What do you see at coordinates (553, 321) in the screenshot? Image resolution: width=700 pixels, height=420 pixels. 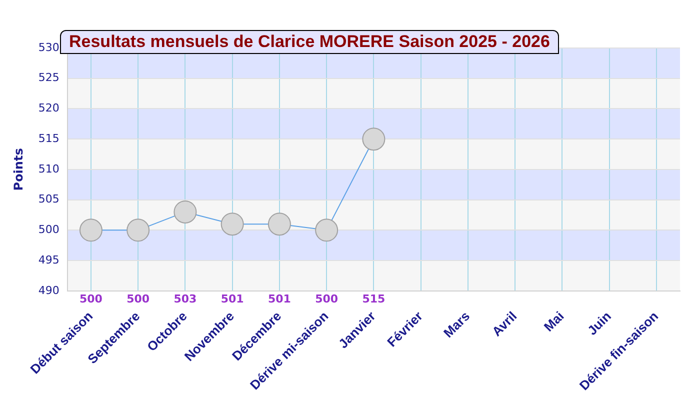 I see `x-tick-label: Mai` at bounding box center [553, 321].